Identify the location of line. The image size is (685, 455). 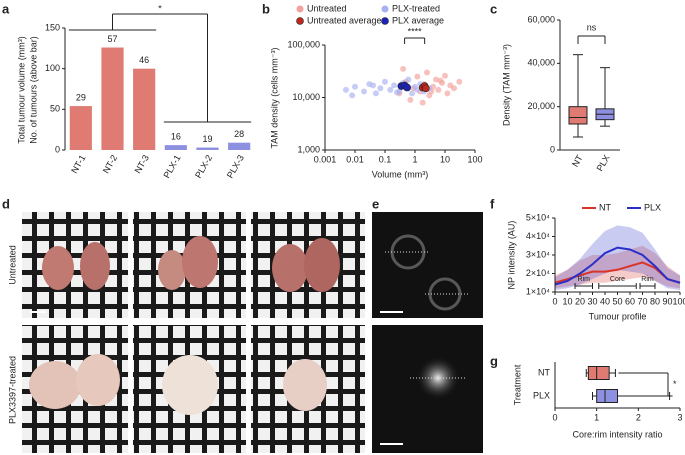
(617, 266).